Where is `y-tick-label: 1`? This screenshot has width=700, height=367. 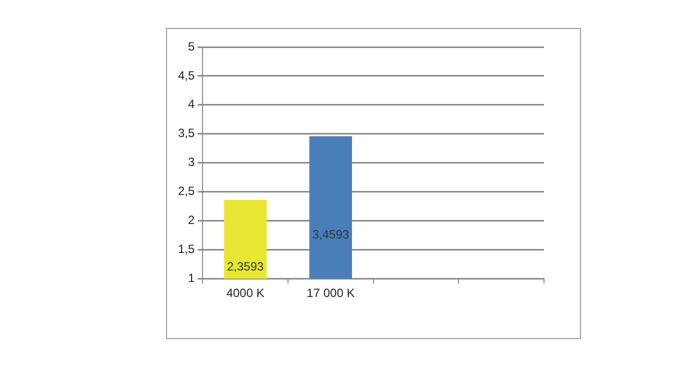 y-tick-label: 1 is located at coordinates (191, 277).